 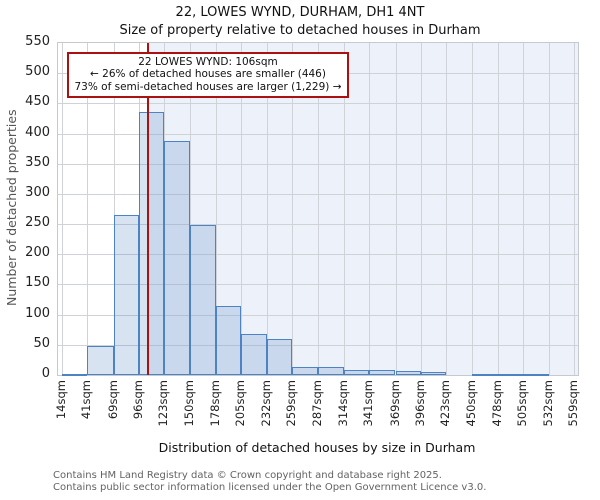 What do you see at coordinates (37, 162) in the screenshot?
I see `y-tick-label: 350` at bounding box center [37, 162].